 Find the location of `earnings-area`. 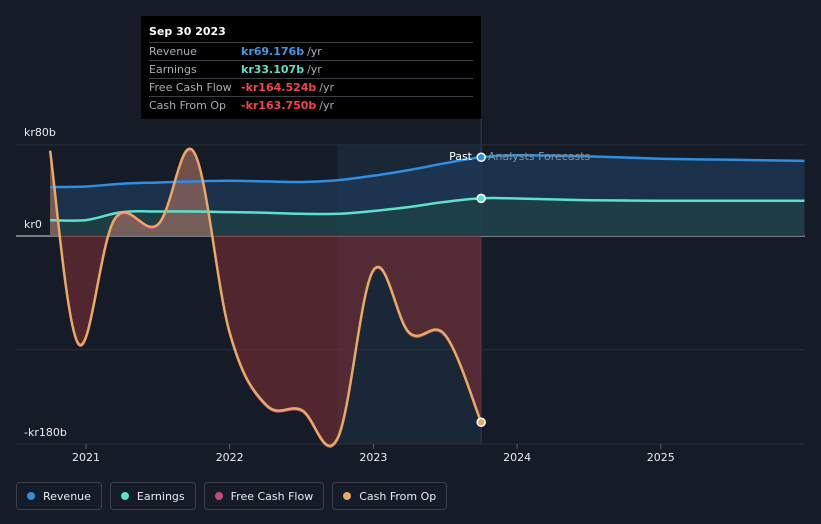

earnings-area is located at coordinates (427, 216).